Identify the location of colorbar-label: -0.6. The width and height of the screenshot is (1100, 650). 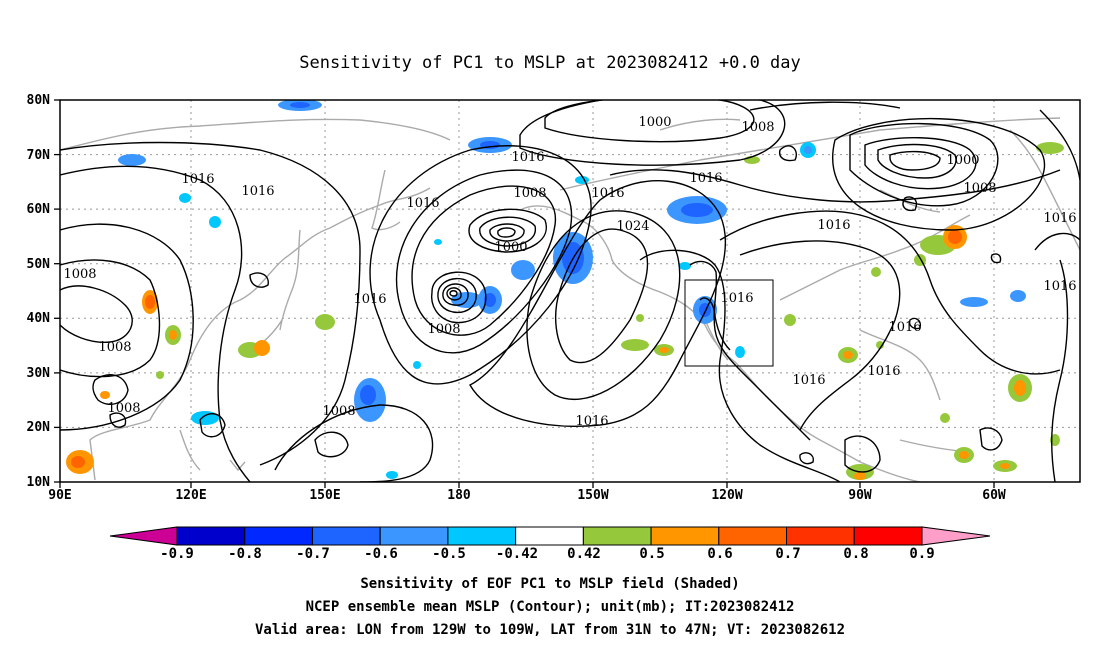
(381, 554).